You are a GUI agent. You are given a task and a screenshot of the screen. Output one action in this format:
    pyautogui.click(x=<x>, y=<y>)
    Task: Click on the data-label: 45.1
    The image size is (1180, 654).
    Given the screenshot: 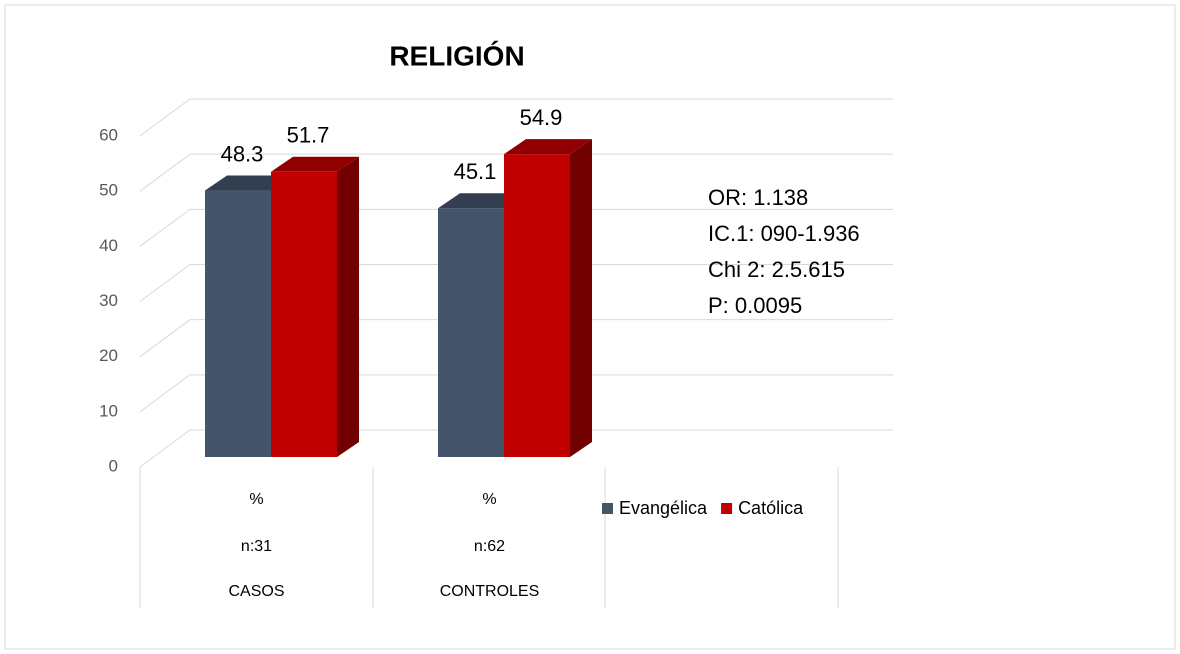 What is the action you would take?
    pyautogui.click(x=475, y=171)
    